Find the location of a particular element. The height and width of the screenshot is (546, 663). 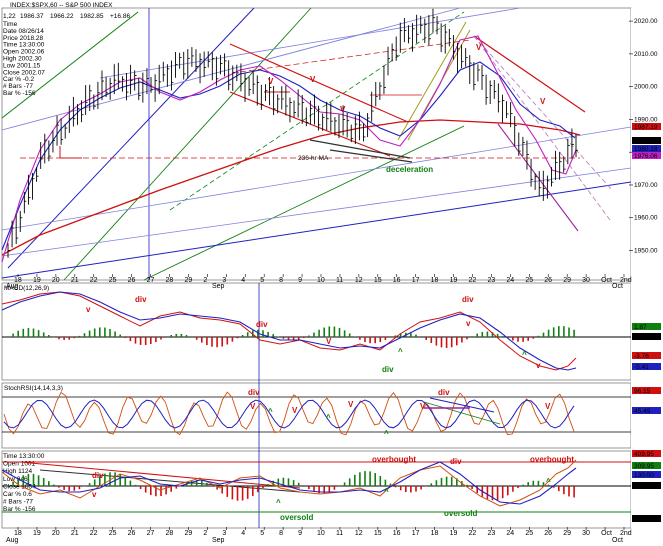

ohlc-value: 1,22 is located at coordinates (9, 16).